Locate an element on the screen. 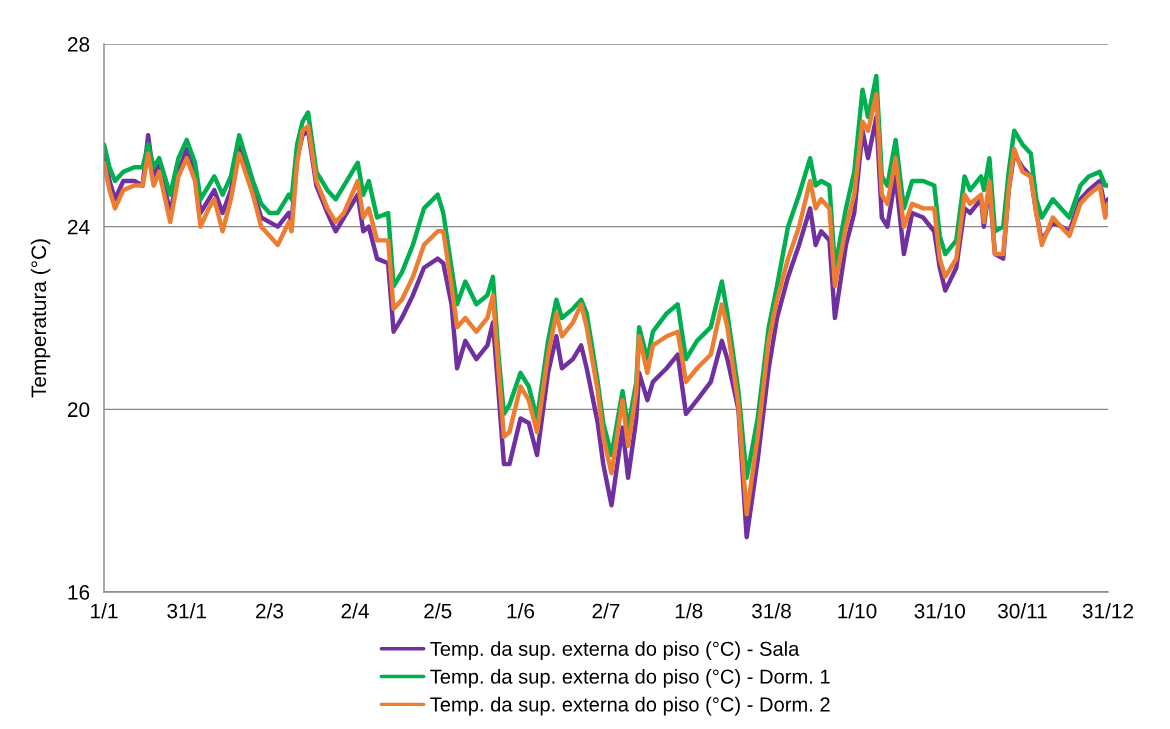  x-tick-label: 2/4 is located at coordinates (355, 611).